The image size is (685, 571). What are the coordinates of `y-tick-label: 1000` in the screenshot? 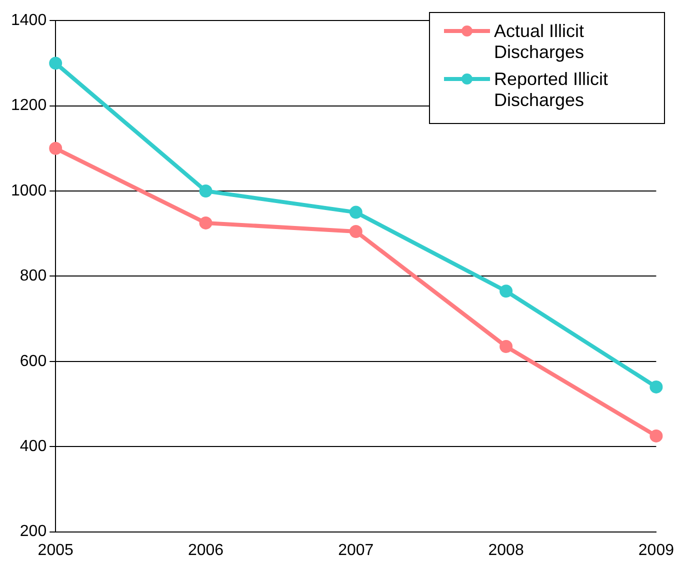 It's located at (29, 191).